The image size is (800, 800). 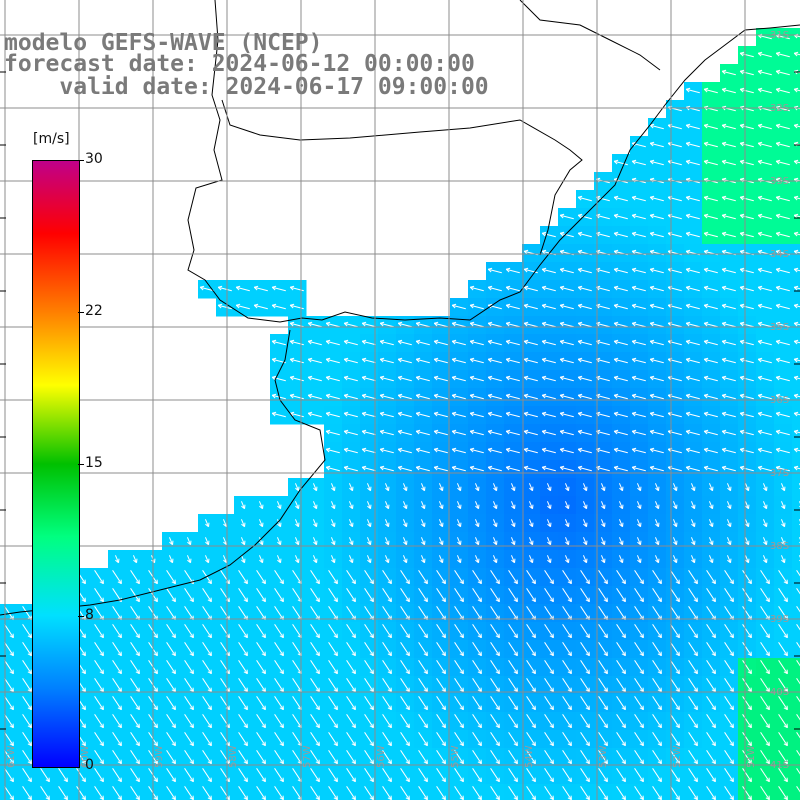 What do you see at coordinates (779, 254) in the screenshot?
I see `lat-label: 34S` at bounding box center [779, 254].